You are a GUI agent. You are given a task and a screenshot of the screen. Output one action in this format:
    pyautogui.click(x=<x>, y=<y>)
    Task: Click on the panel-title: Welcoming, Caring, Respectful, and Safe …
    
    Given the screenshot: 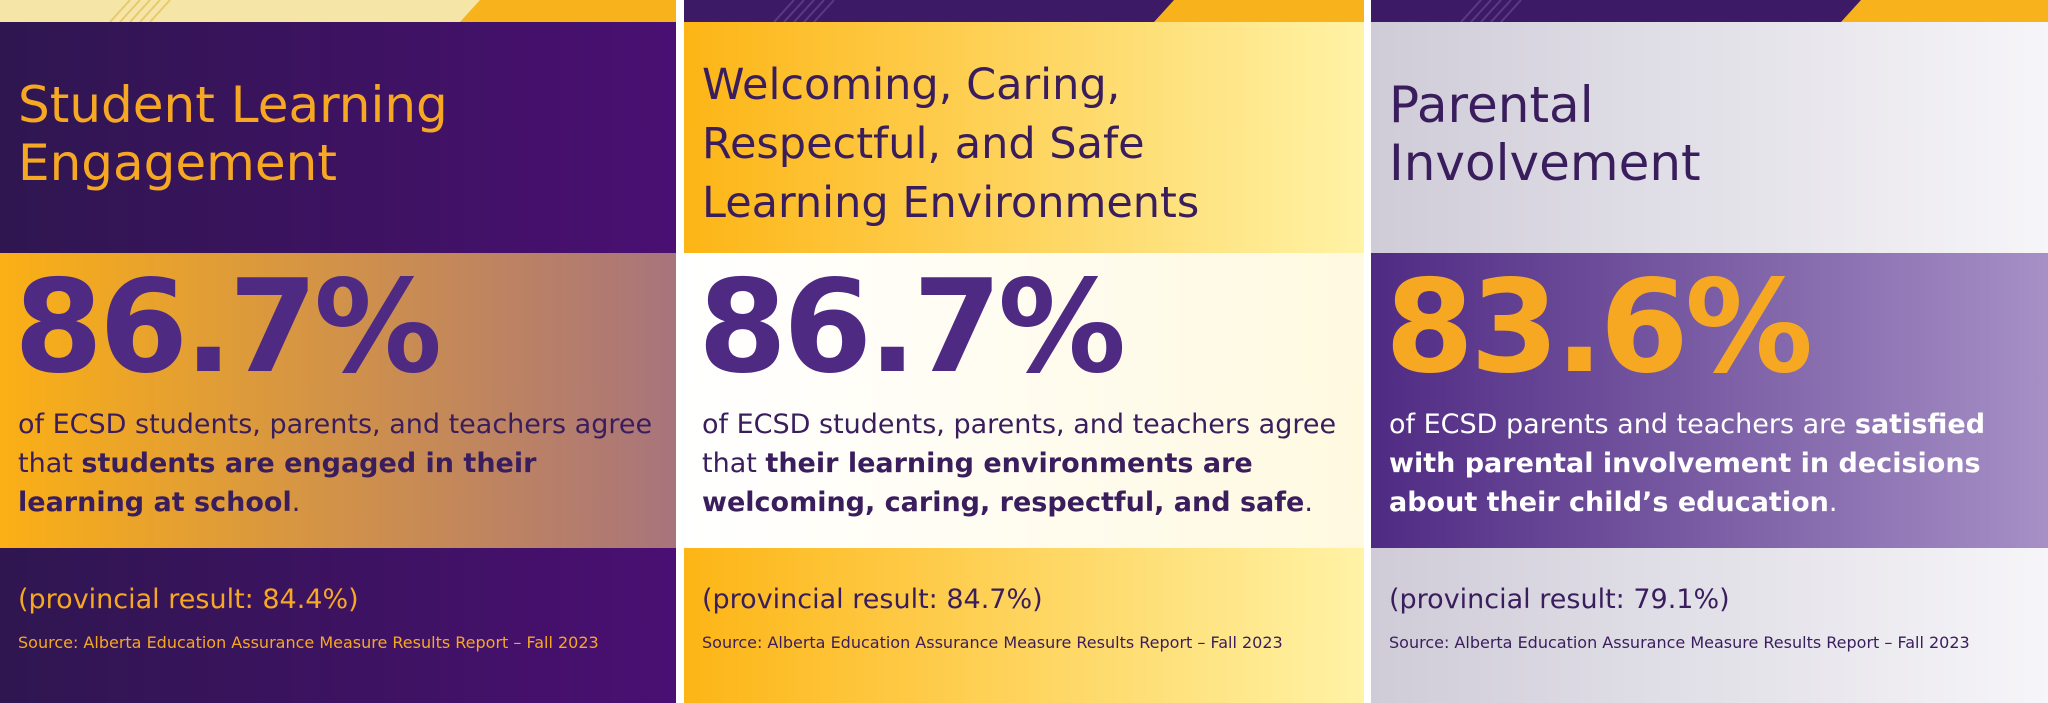 What is the action you would take?
    pyautogui.click(x=951, y=144)
    